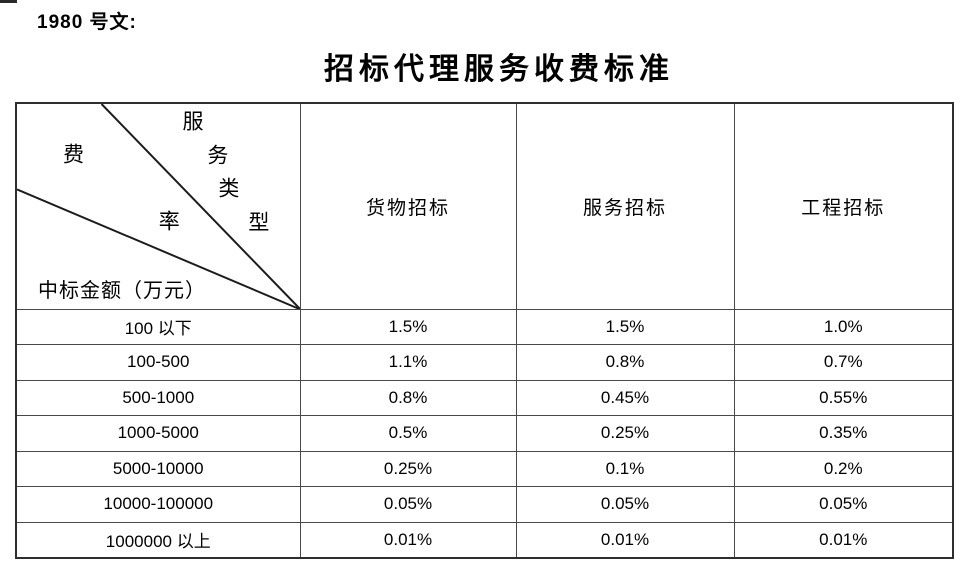 The image size is (976, 581). I want to click on doc-number-label: 1980 号文:, so click(87, 22).